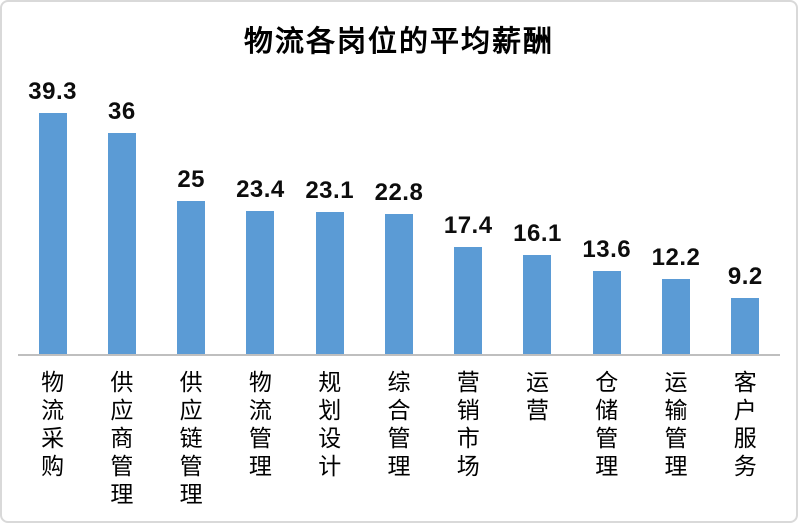  I want to click on bar-column: 22.8, so click(398, 266).